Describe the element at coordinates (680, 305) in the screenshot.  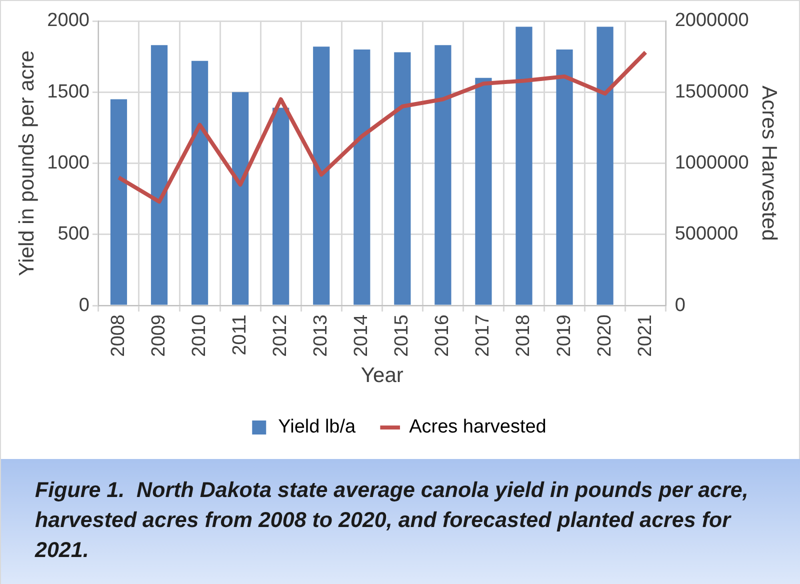
I see `y2-tick-label: 0` at that location.